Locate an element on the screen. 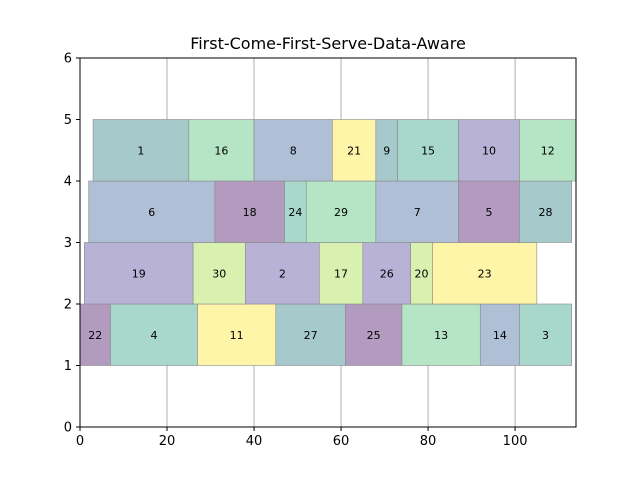 The width and height of the screenshot is (640, 480). task-bar-label: 30 is located at coordinates (219, 273).